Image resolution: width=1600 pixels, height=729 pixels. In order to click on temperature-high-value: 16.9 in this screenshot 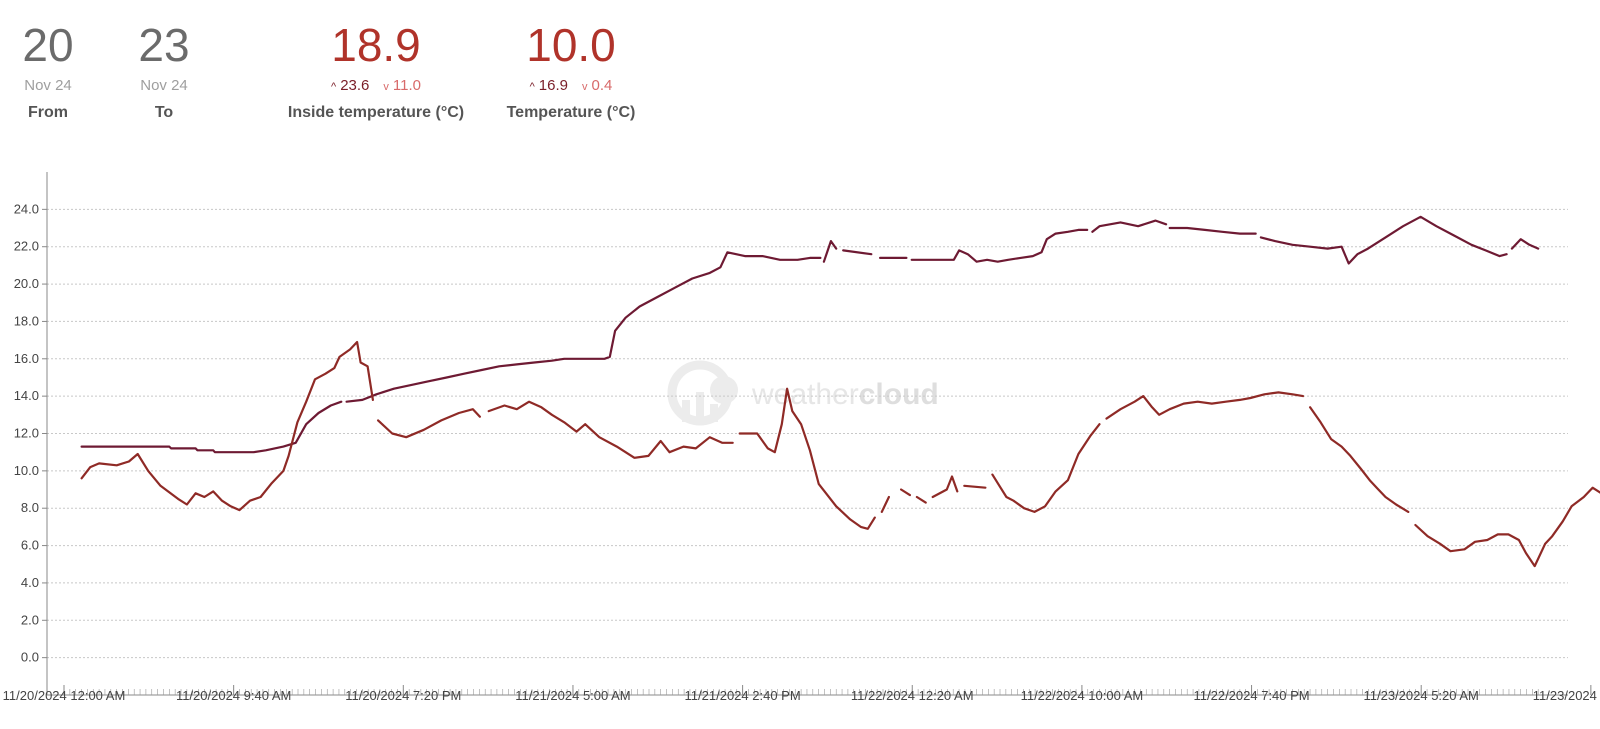, I will do `click(553, 85)`.